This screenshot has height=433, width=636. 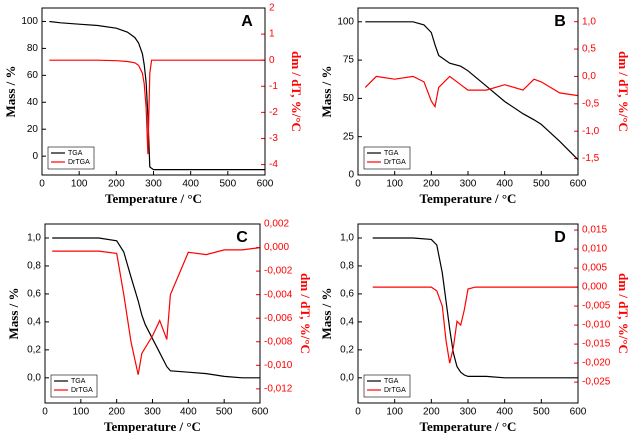 What do you see at coordinates (33, 129) in the screenshot?
I see `y-tick-label: 20` at bounding box center [33, 129].